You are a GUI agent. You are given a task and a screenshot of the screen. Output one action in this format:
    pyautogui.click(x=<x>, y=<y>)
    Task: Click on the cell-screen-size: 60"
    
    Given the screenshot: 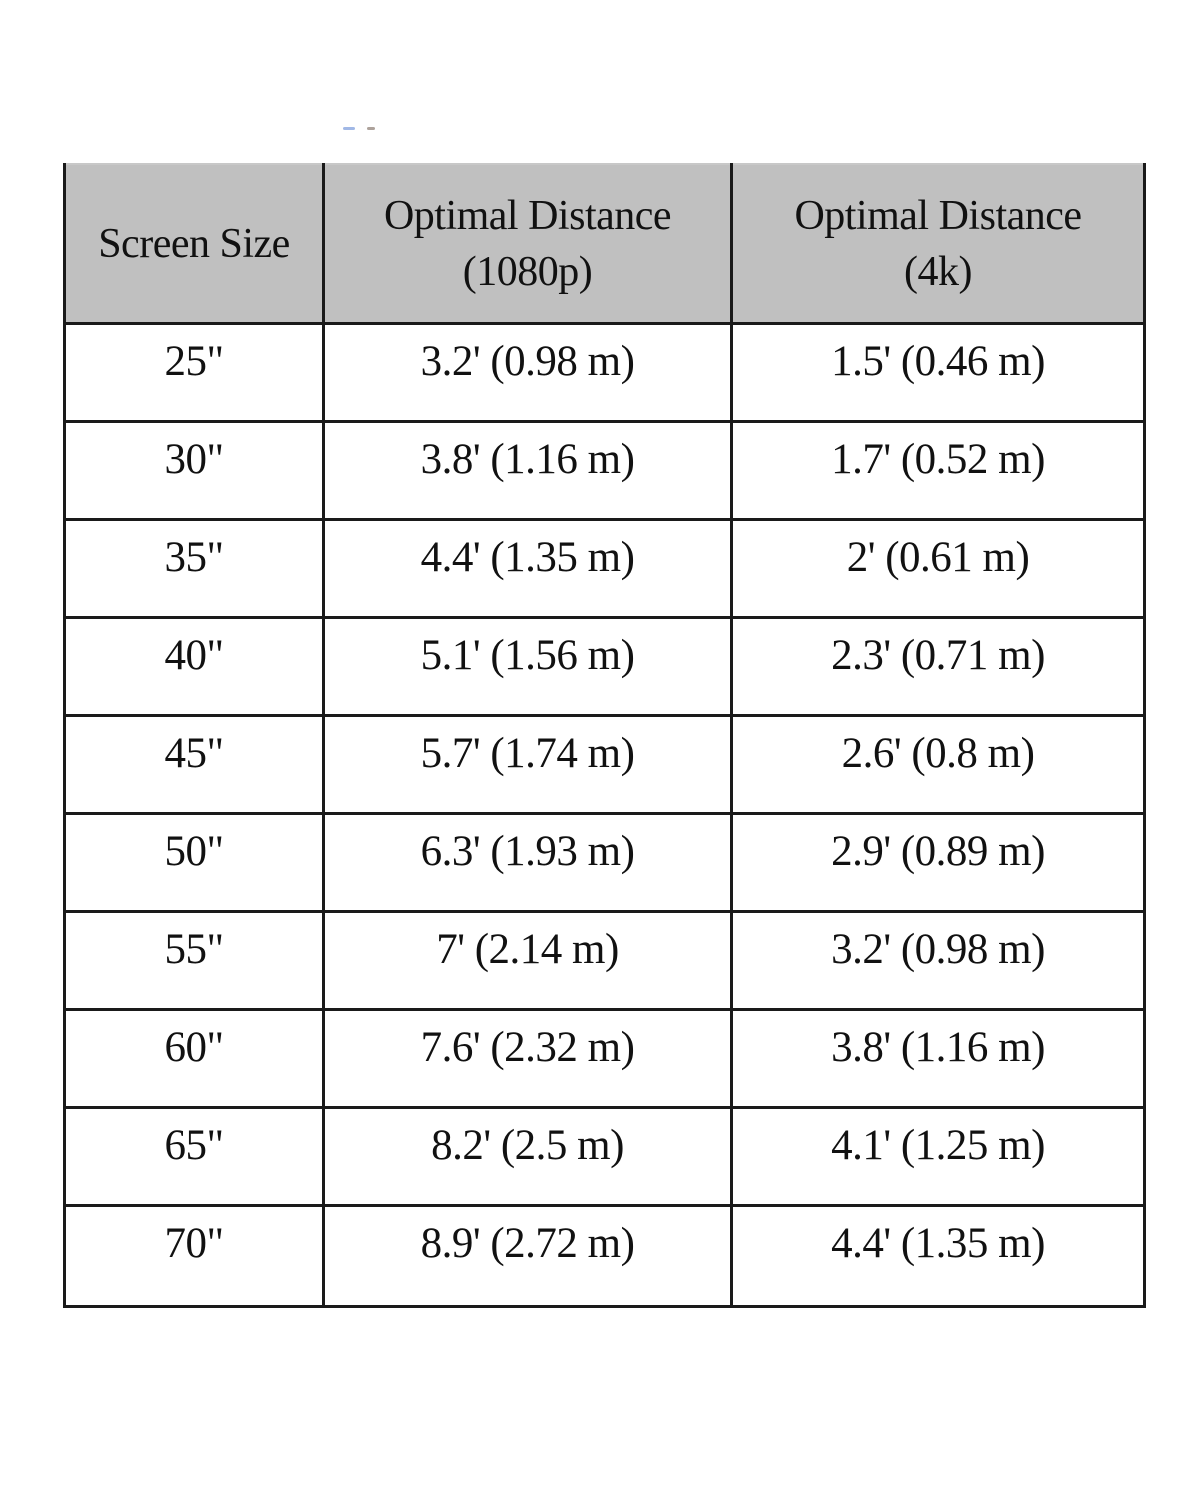 What is the action you would take?
    pyautogui.click(x=194, y=1059)
    